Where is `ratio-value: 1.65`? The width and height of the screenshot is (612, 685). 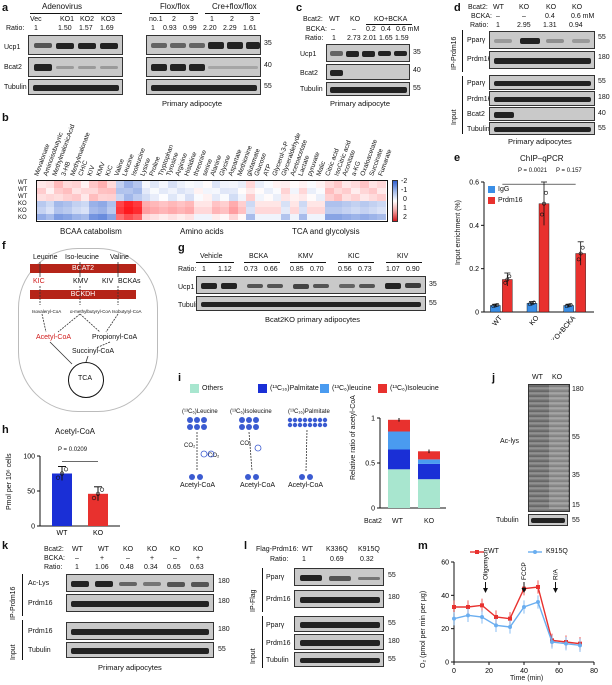 ratio-value: 1.65 is located at coordinates (386, 38).